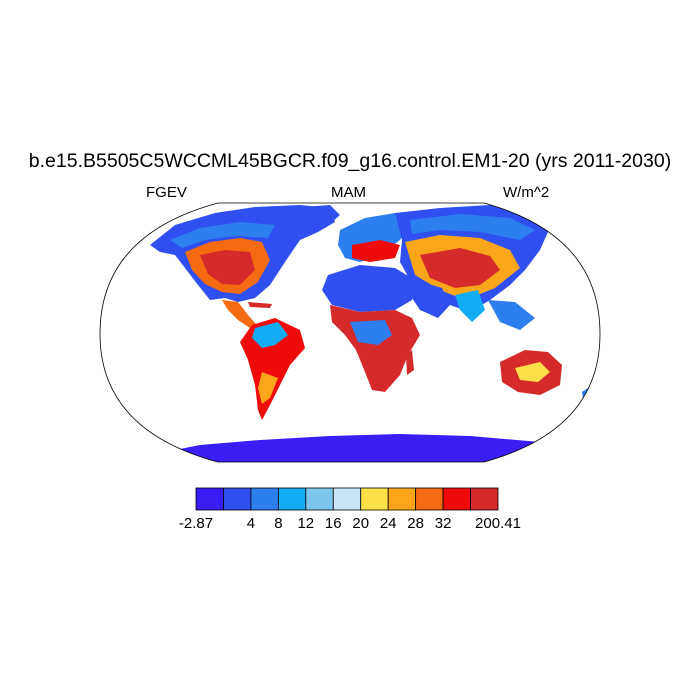  What do you see at coordinates (415, 523) in the screenshot?
I see `colorbar-tick-label: 28` at bounding box center [415, 523].